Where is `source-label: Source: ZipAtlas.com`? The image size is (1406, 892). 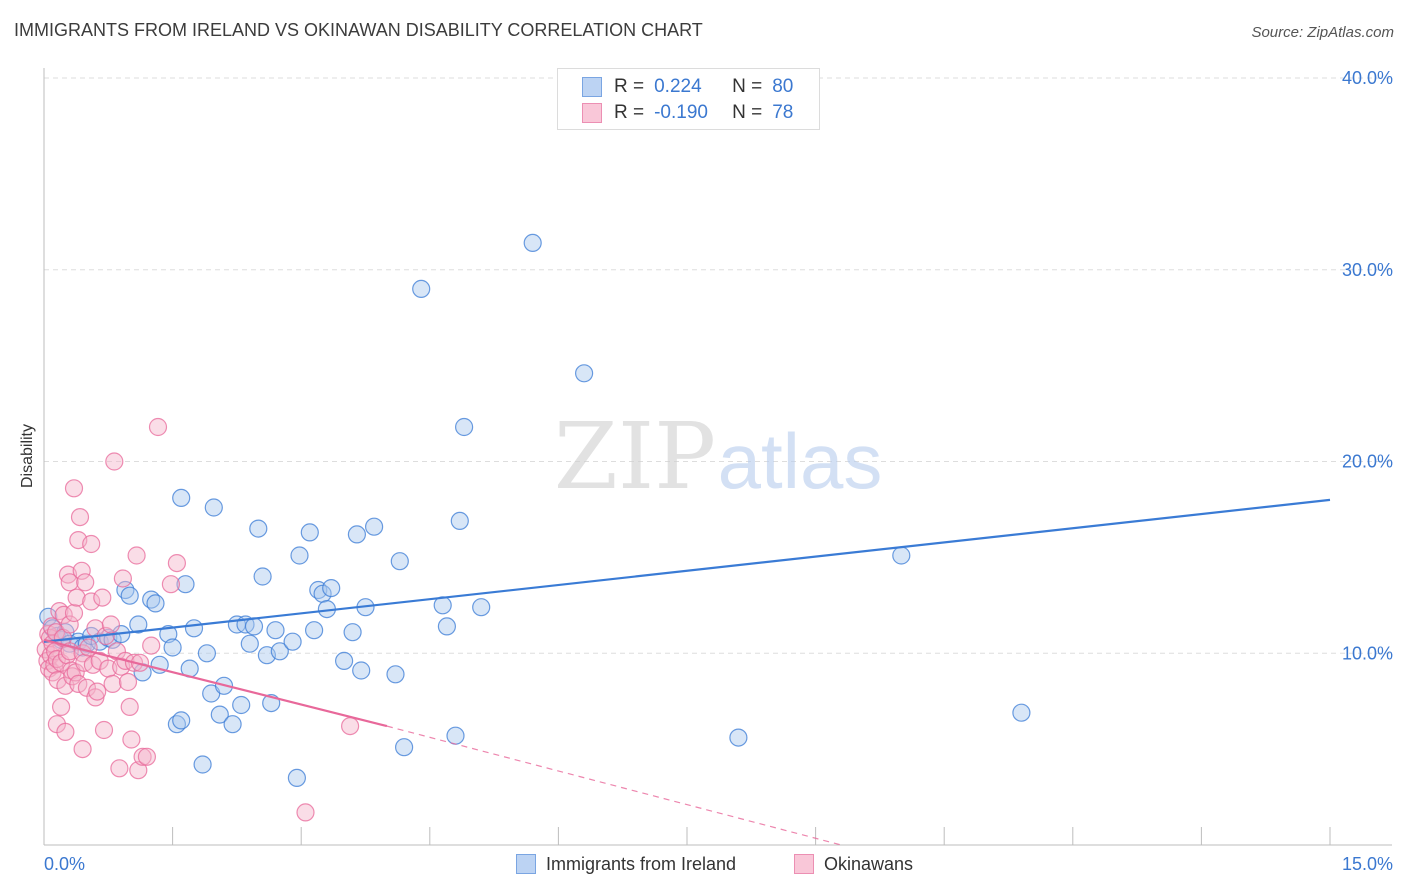 source-label: Source: ZipAtlas.com is located at coordinates (1322, 32).